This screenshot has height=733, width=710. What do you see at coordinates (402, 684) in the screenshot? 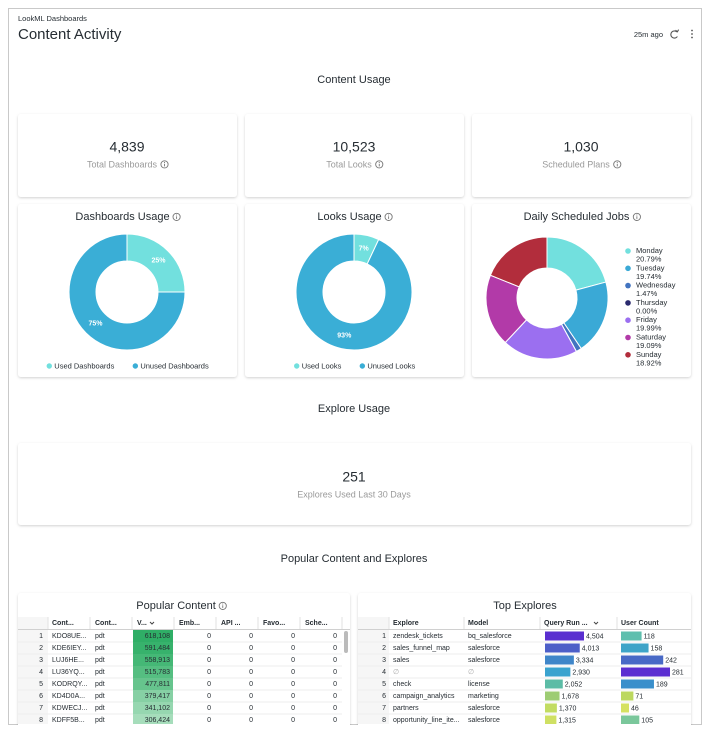
I see `cell: check` at bounding box center [402, 684].